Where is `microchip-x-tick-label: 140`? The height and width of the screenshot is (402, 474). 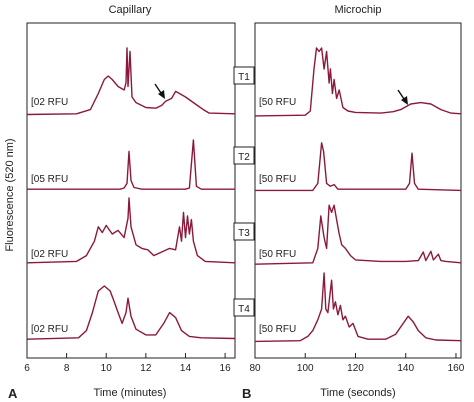 microchip-x-tick-label: 140 is located at coordinates (405, 368).